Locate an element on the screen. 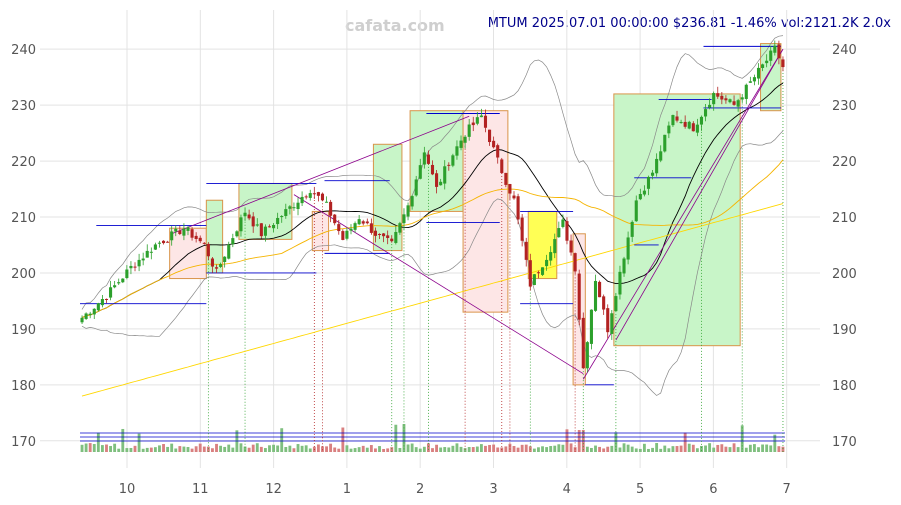  trendline is located at coordinates (438, 284).